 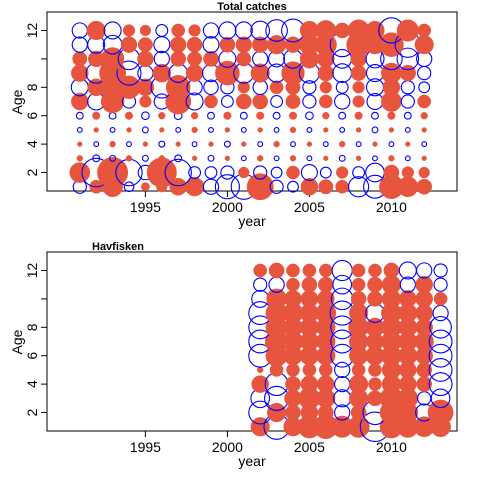 I want to click on y-tick-label: 2, so click(x=32, y=412).